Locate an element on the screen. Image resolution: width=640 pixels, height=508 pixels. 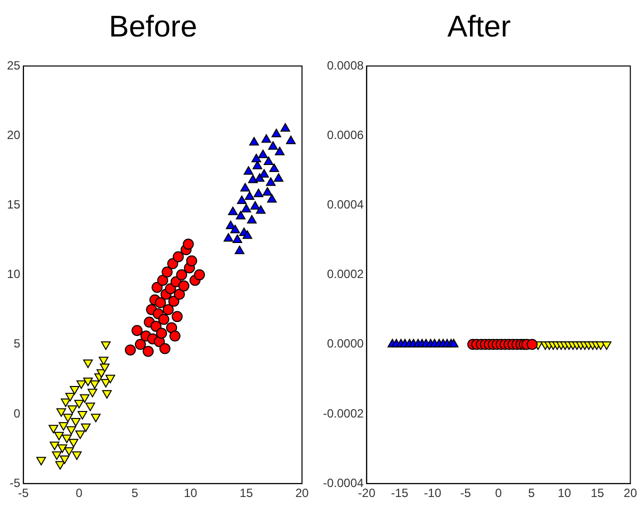
y-tick-label: 0.0008 is located at coordinates (345, 65).